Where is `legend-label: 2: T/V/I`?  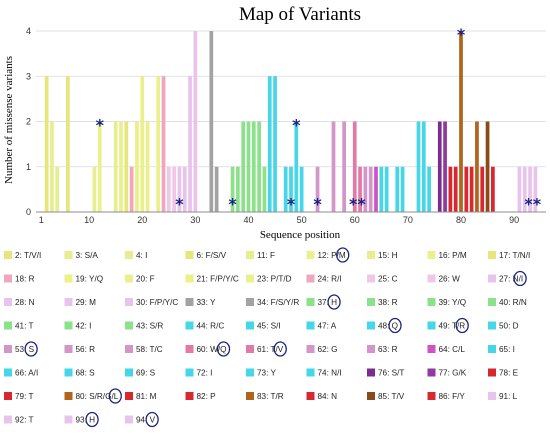 legend-label: 2: T/V/I is located at coordinates (28, 255).